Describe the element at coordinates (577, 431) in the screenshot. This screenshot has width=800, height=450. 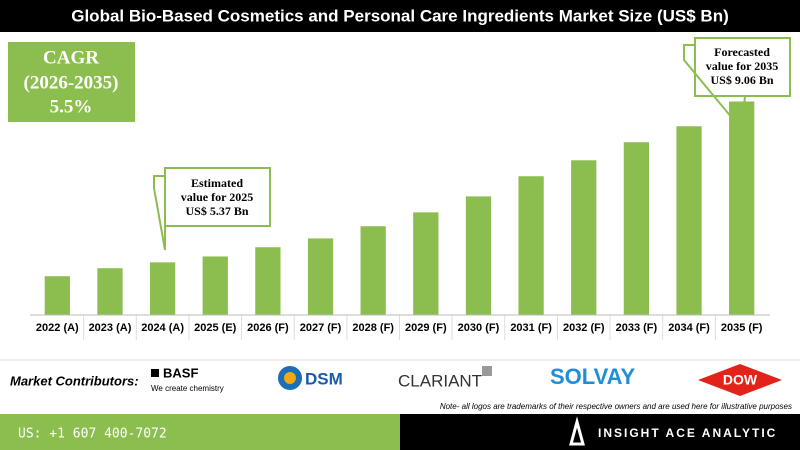
I see `brand-icon` at that location.